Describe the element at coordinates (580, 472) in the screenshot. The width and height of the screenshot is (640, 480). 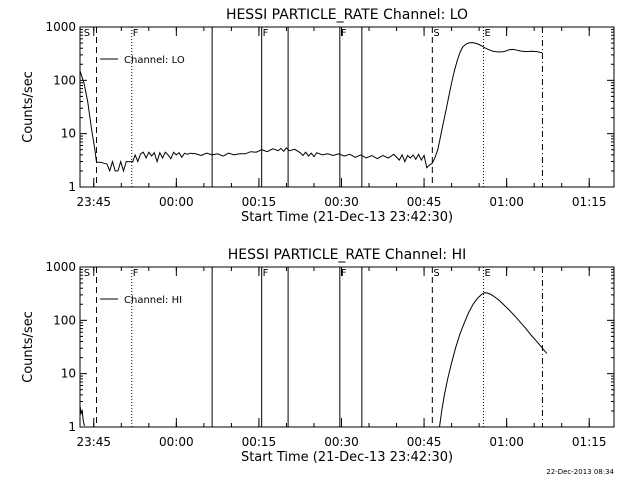
I see `footer-timestamp: 22-Dec-2013 08:34` at that location.